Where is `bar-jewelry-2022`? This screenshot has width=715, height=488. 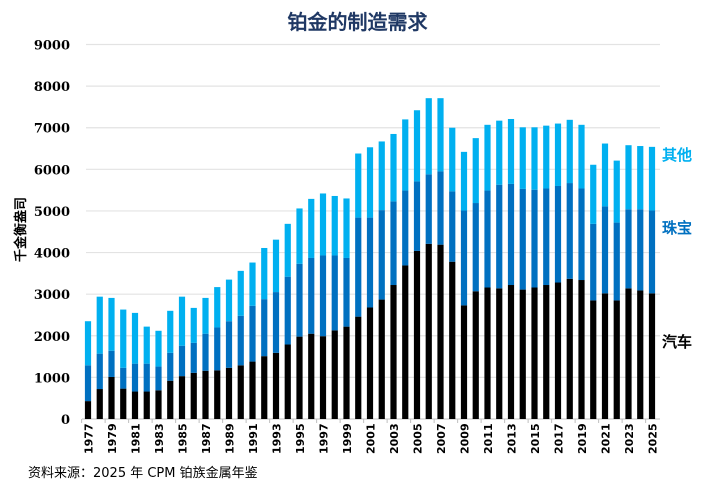
bar-jewelry-2022 is located at coordinates (616, 261).